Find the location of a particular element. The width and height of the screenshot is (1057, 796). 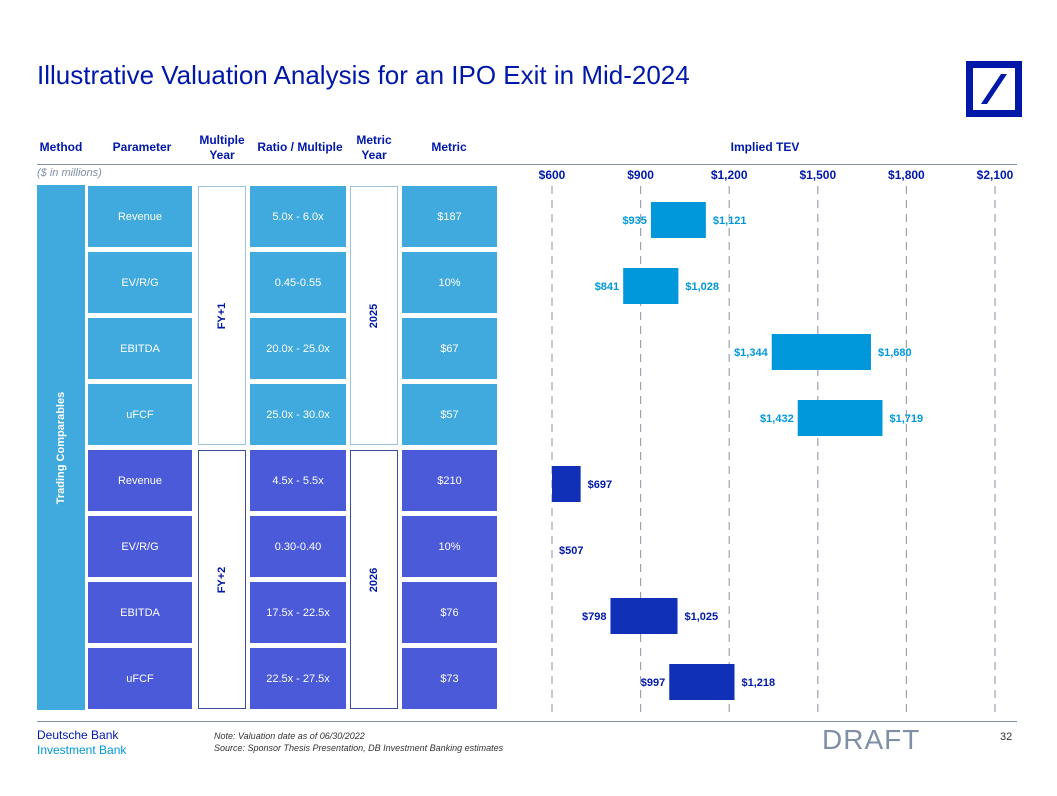

tev-high-label: $1,028 is located at coordinates (702, 287).